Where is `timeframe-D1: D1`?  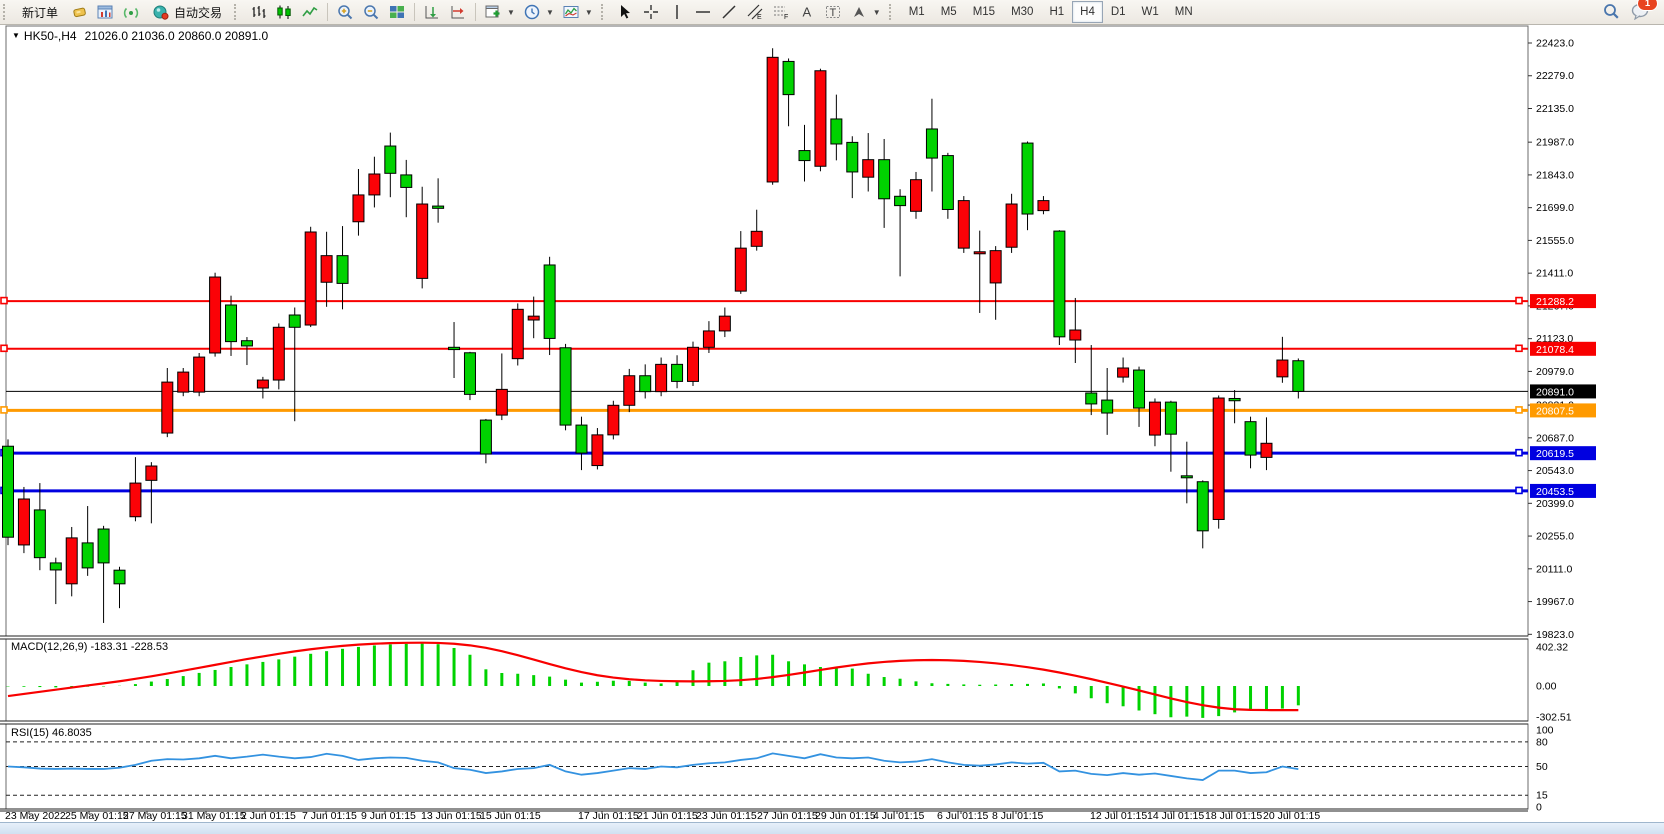 timeframe-D1: D1 is located at coordinates (1118, 12).